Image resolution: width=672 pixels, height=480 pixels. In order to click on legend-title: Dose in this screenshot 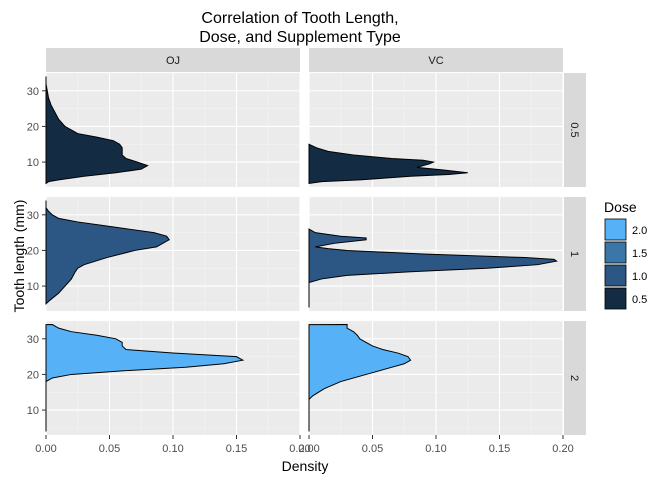, I will do `click(620, 207)`.